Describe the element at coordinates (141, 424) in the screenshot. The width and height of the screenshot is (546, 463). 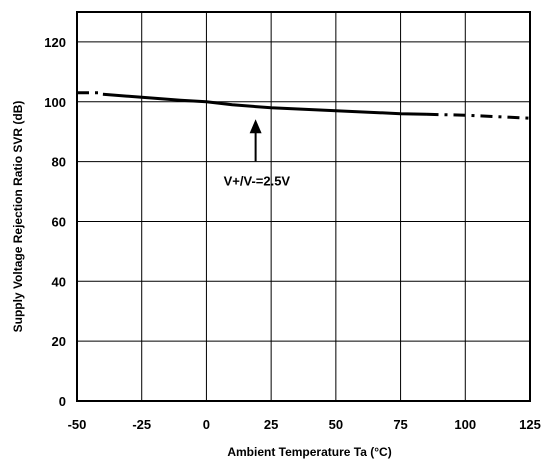
I see `x-tick-label: -25` at that location.